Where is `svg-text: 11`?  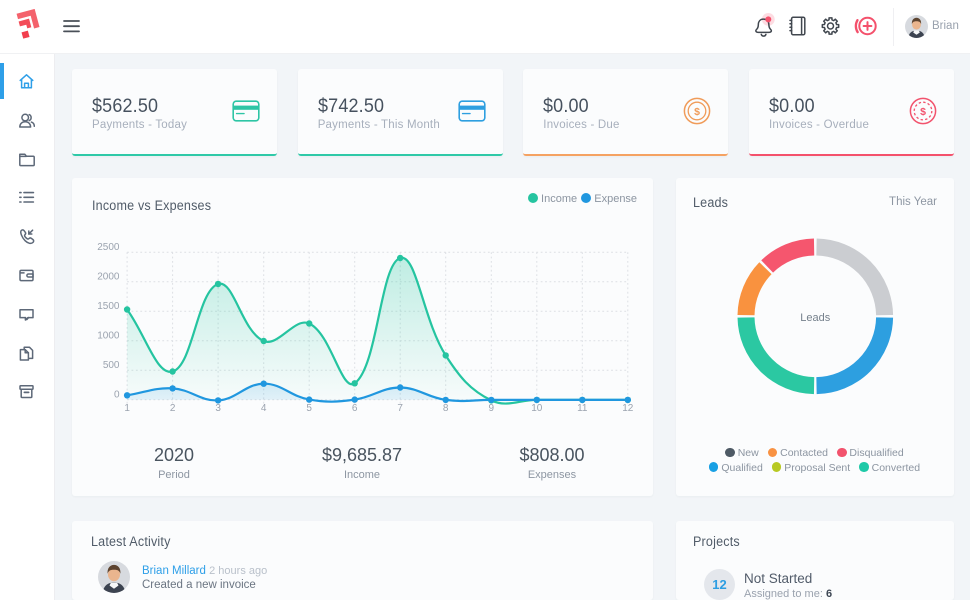
svg-text: 11 is located at coordinates (582, 408).